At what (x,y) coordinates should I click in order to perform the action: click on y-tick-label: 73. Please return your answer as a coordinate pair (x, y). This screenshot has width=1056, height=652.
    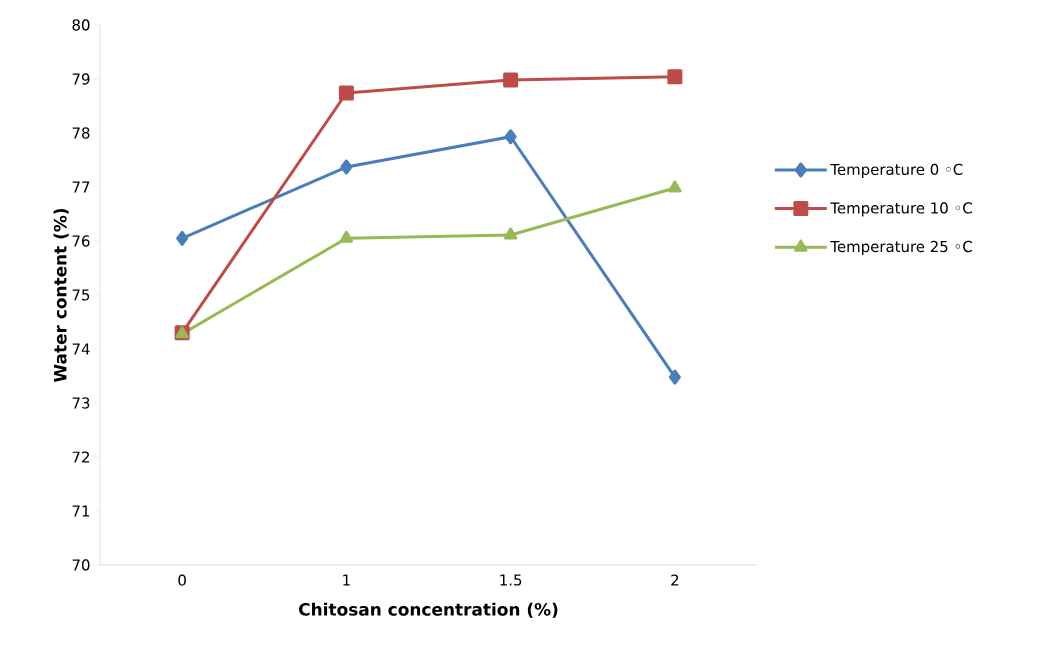
    Looking at the image, I should click on (81, 403).